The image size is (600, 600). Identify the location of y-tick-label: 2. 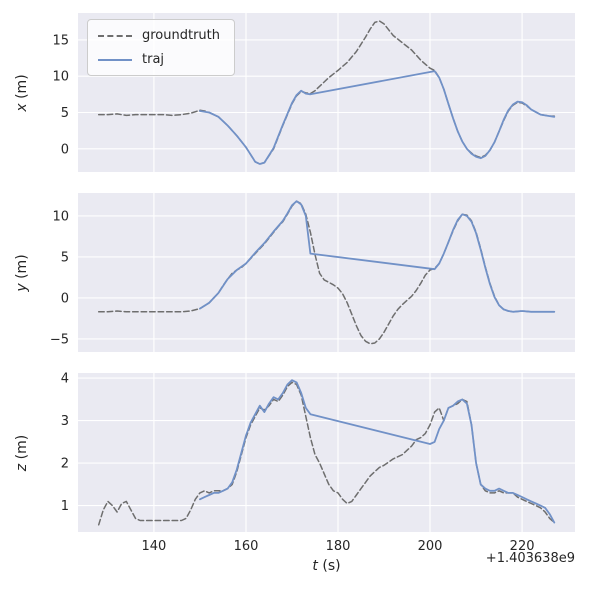
(65, 464).